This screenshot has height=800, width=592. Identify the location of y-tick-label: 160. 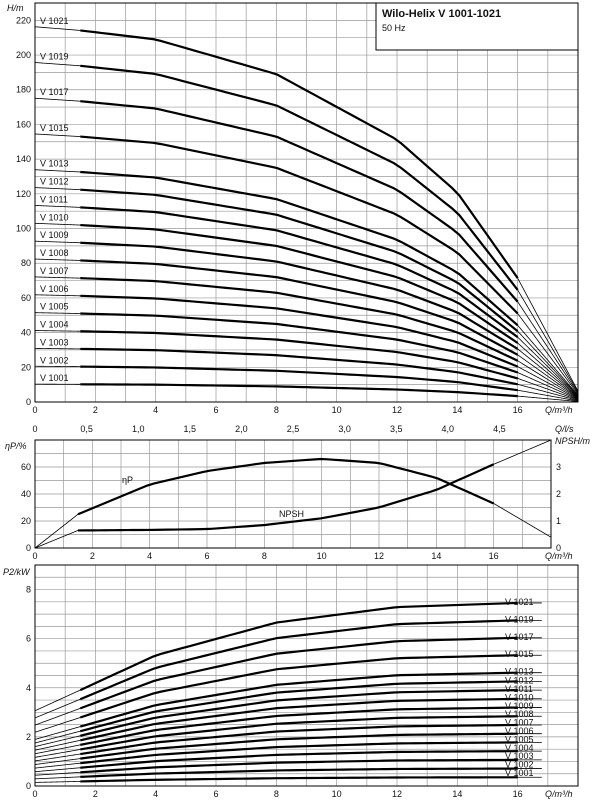
(23, 124).